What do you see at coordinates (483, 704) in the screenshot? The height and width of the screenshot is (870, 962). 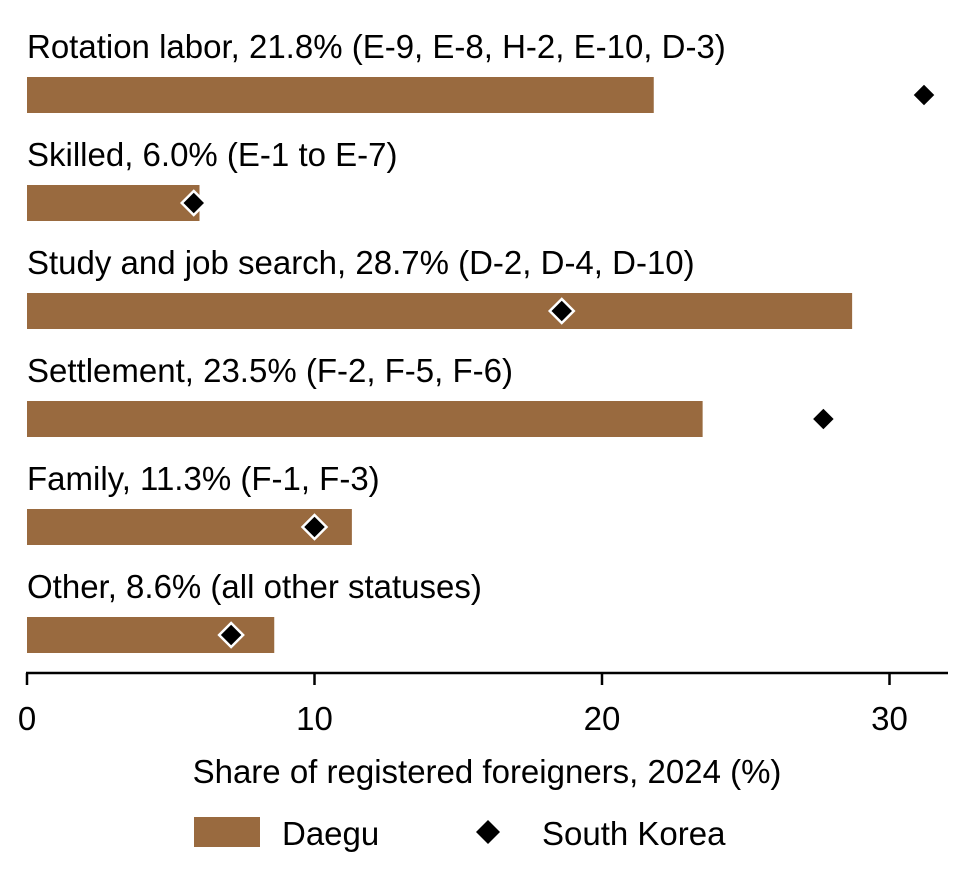 I see `x-axis: 0 10 20 30` at bounding box center [483, 704].